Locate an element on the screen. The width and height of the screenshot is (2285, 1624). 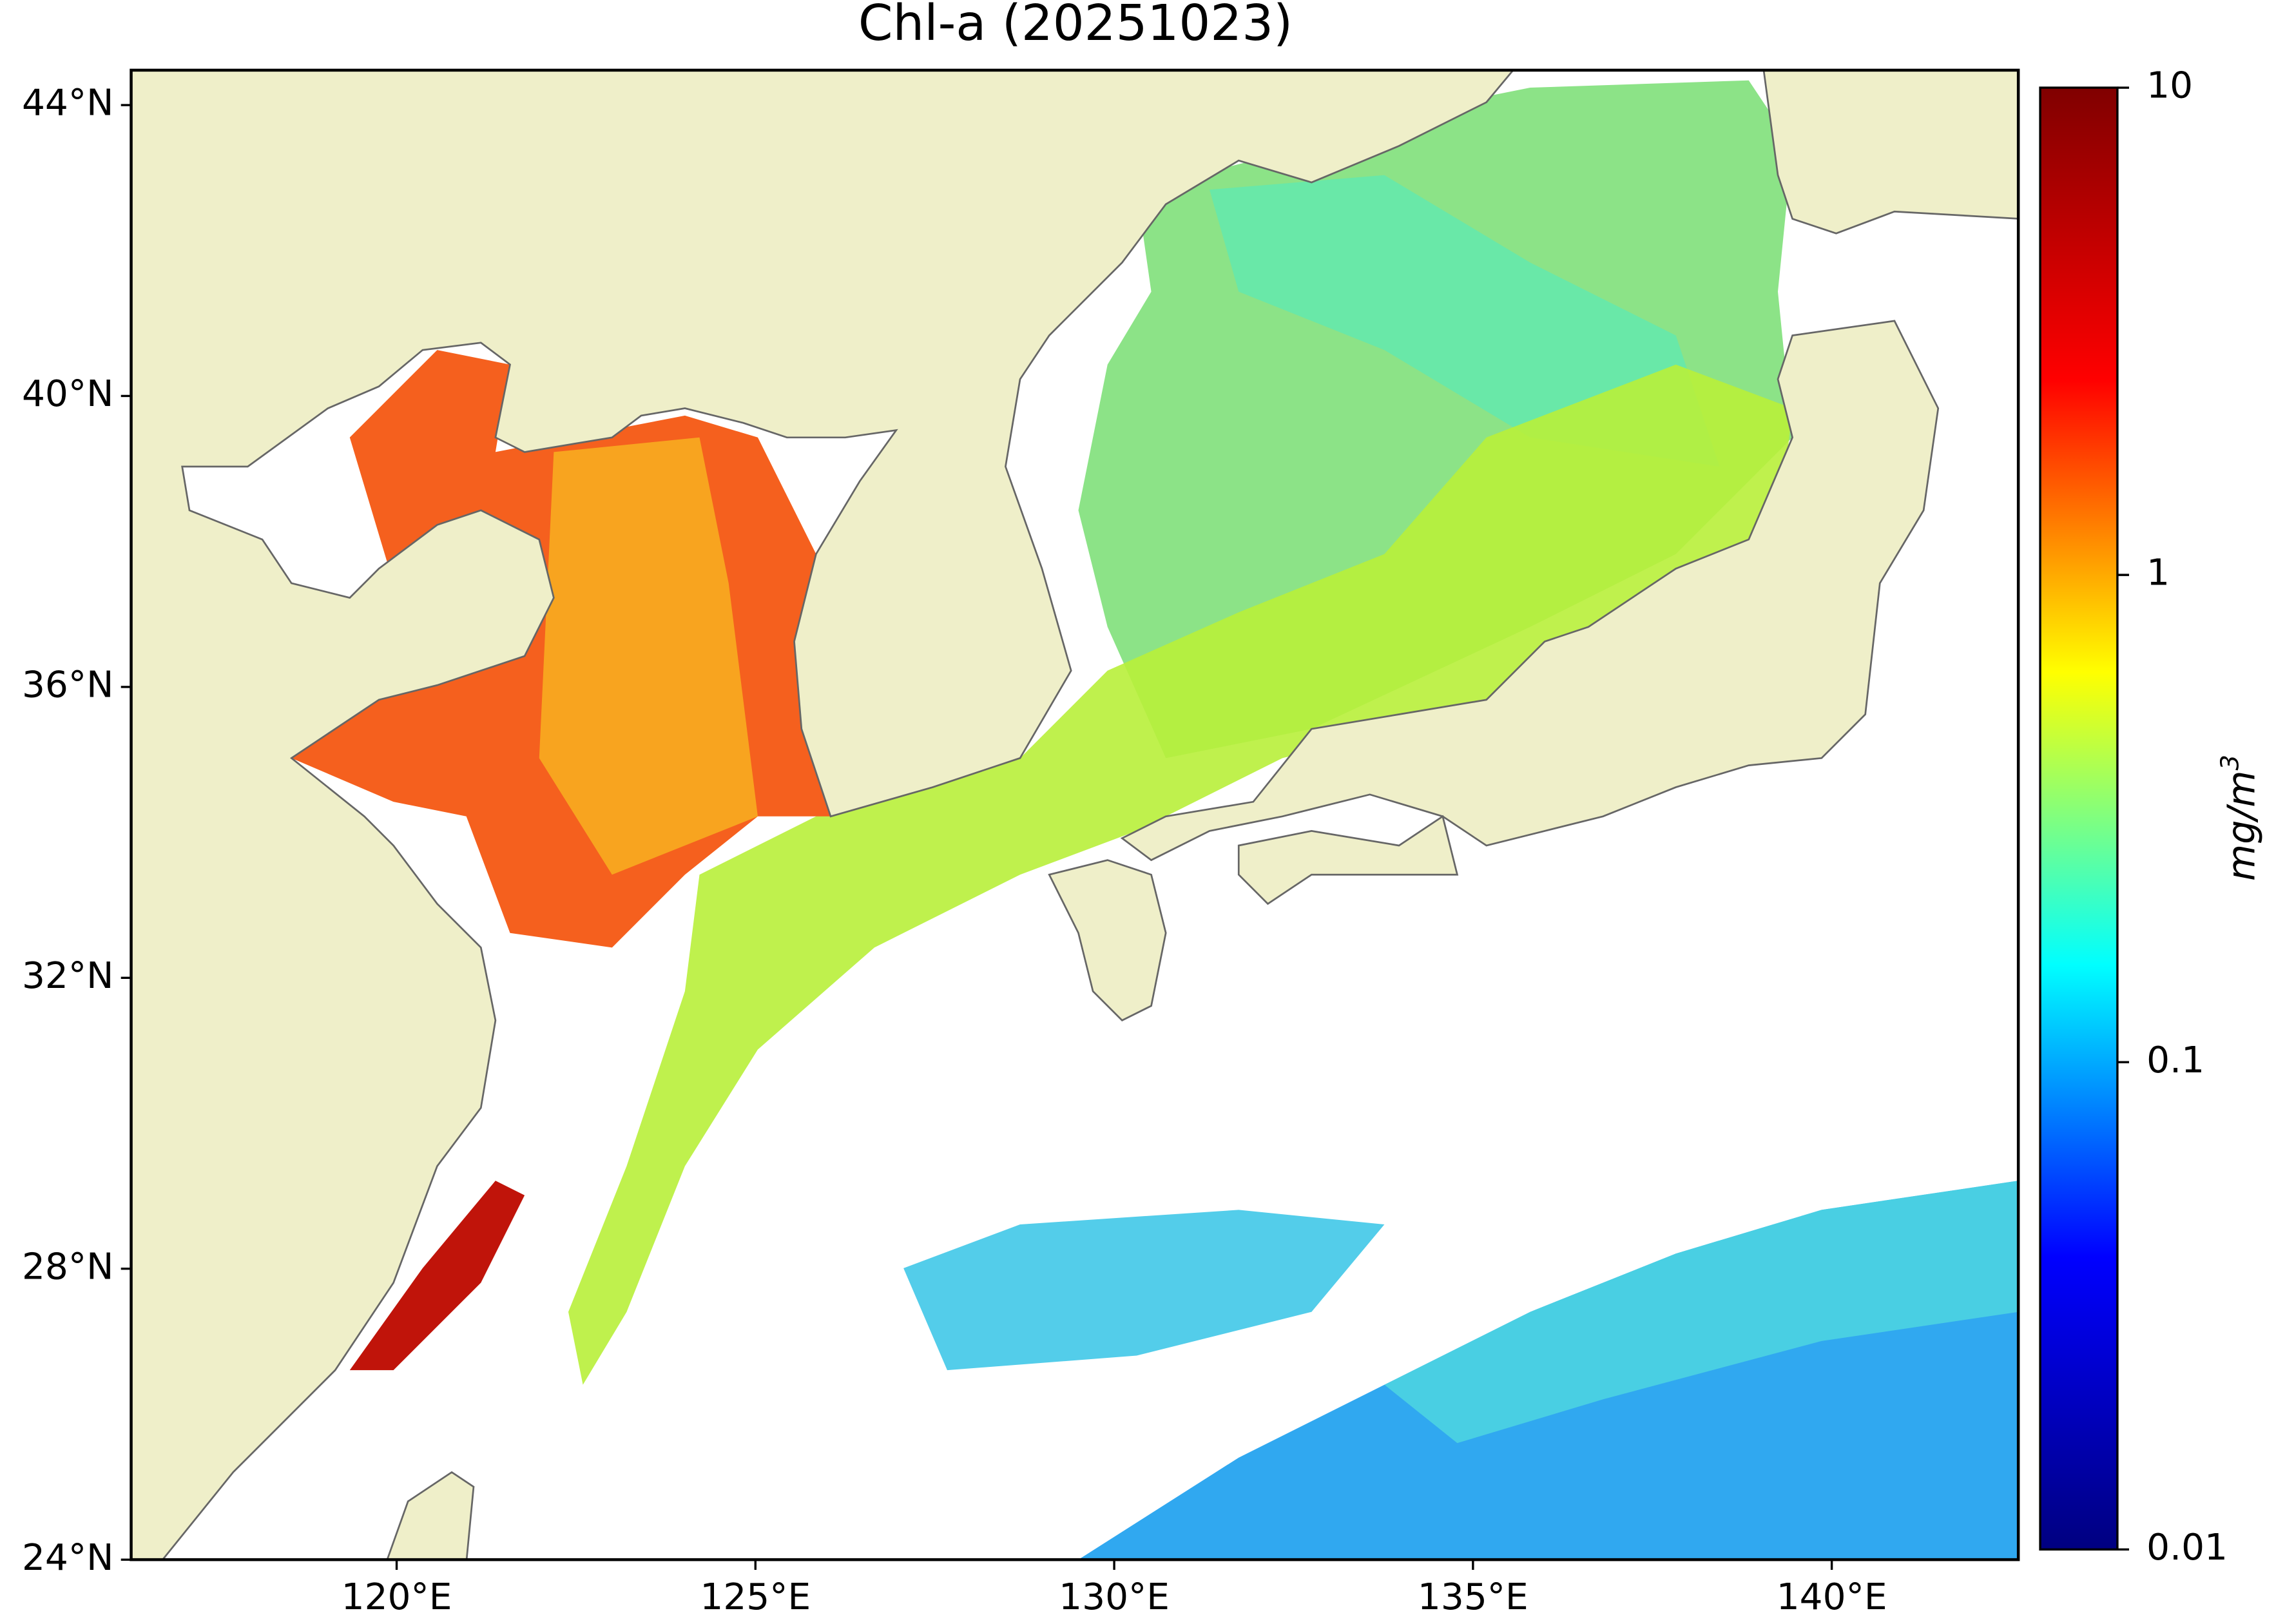
chl-zhejiang-coast is located at coordinates (437, 1276).